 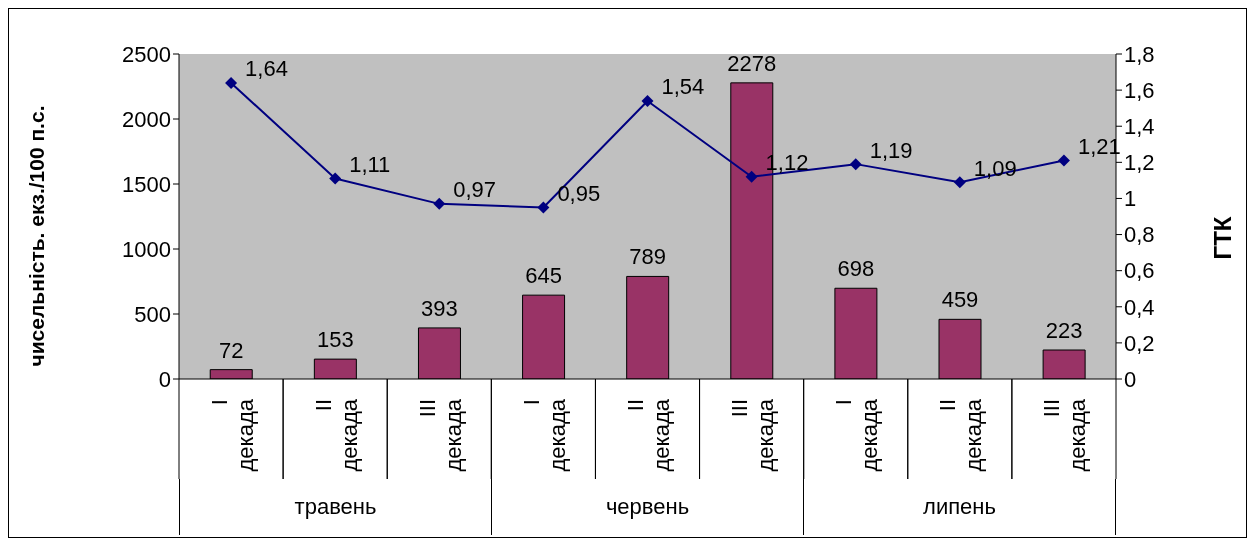 I want to click on y-tick-label: 2500, so click(x=146, y=54).